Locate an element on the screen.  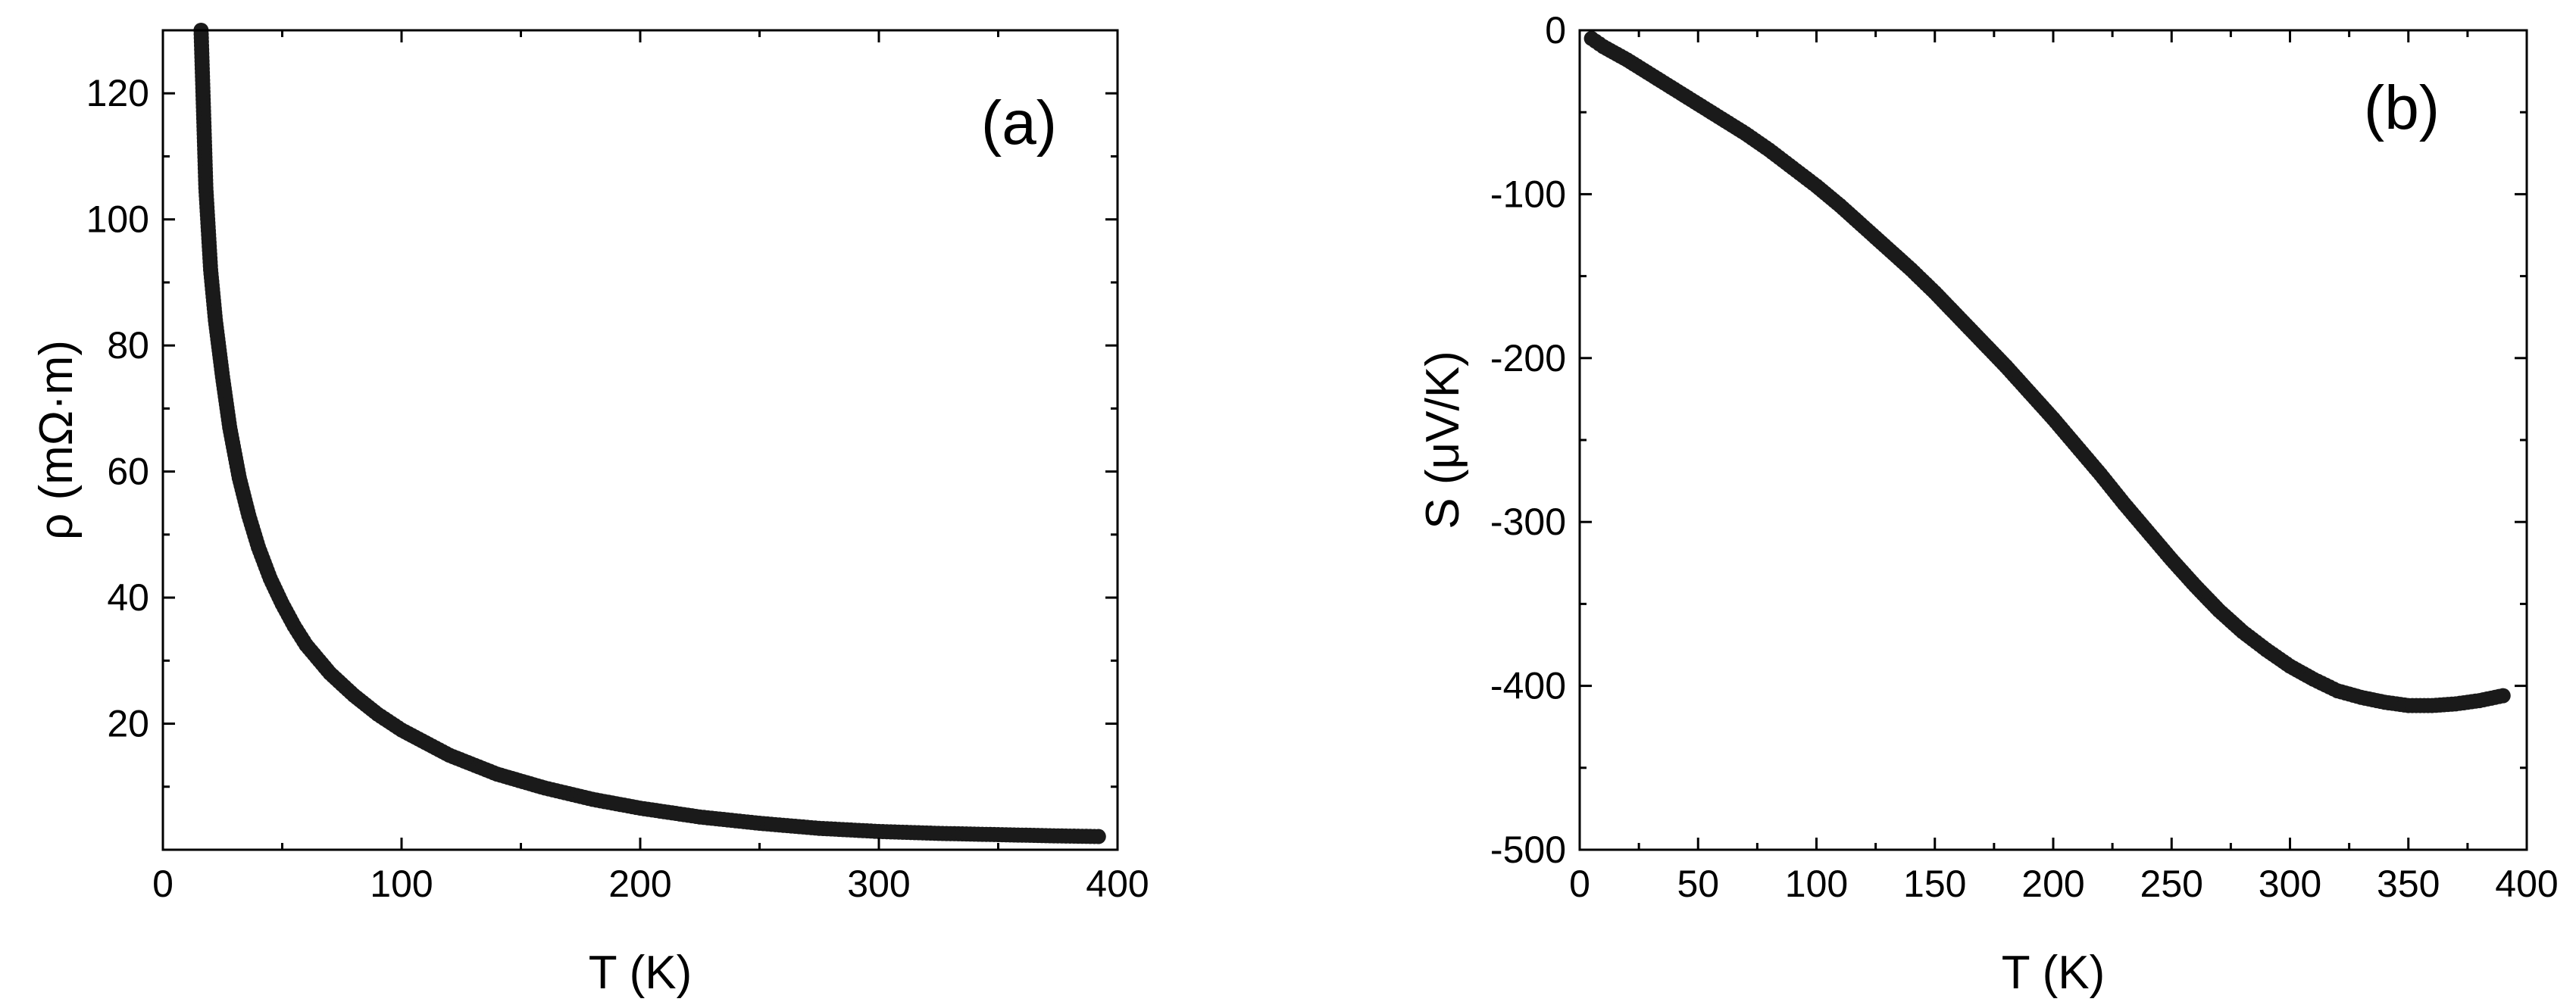
panel-b-data-marker is located at coordinates (2499, 696).